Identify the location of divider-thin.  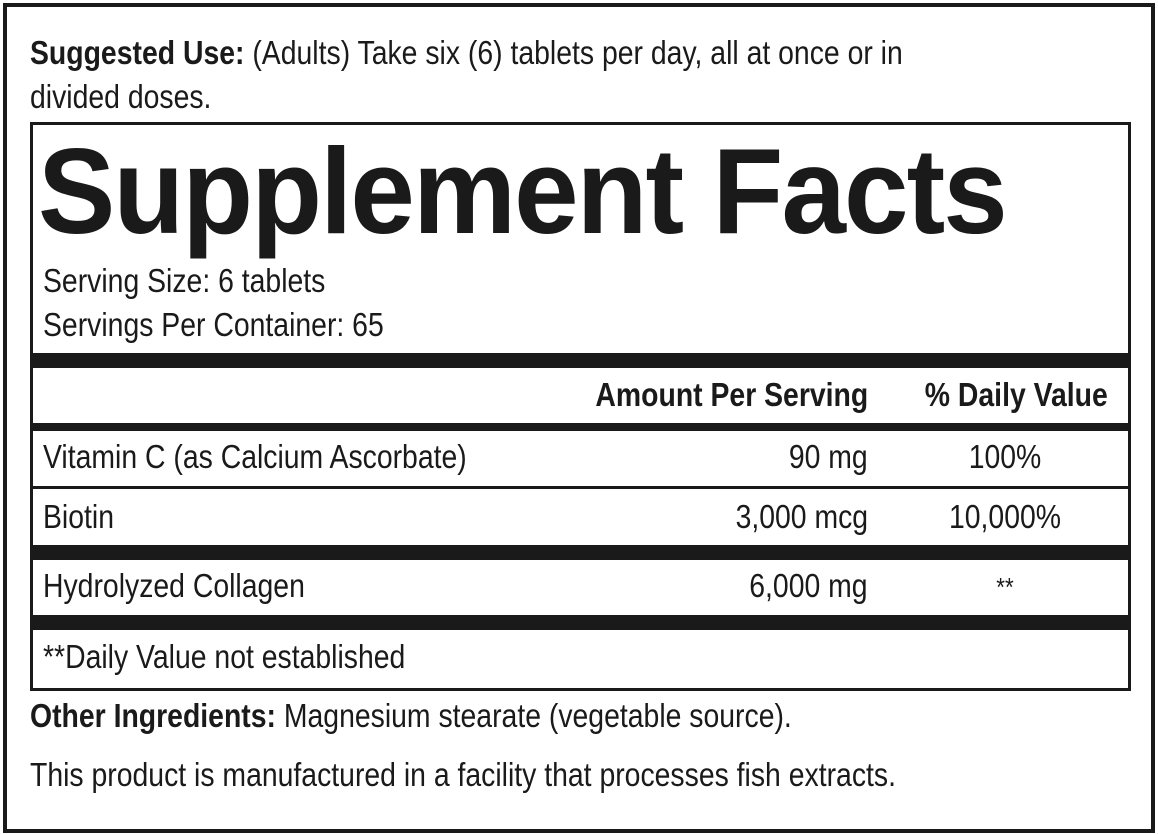
(580, 487).